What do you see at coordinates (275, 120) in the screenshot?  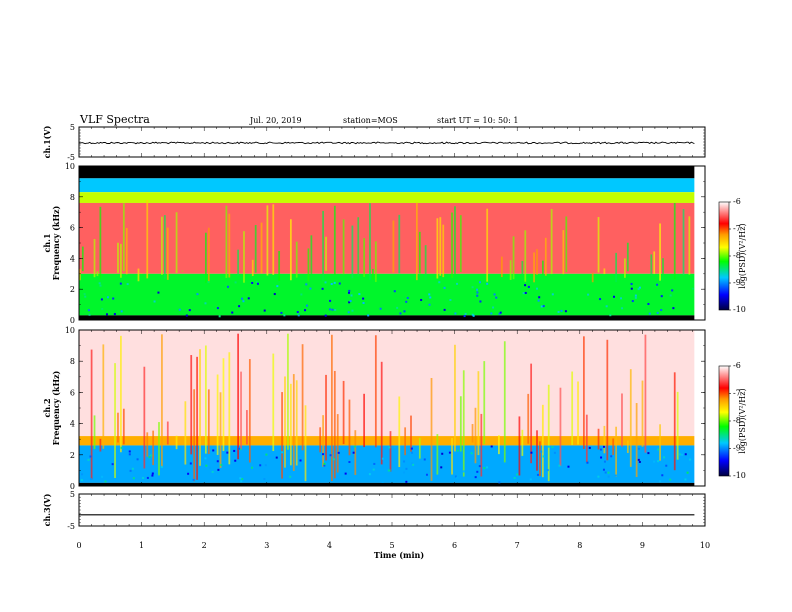 I see `date-label: Jul. 20, 2019` at bounding box center [275, 120].